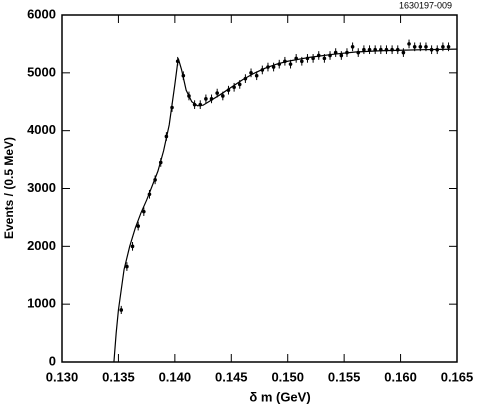  I want to click on y-tick-label: 1000, so click(41, 303).